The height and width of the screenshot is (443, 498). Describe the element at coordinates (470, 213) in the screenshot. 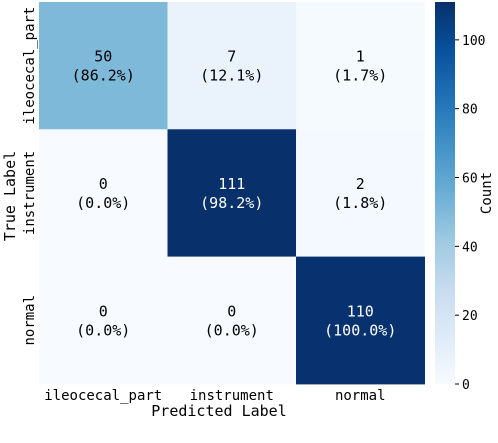

I see `colorbar-tick-labels: 0 20 40 60 80 100` at that location.